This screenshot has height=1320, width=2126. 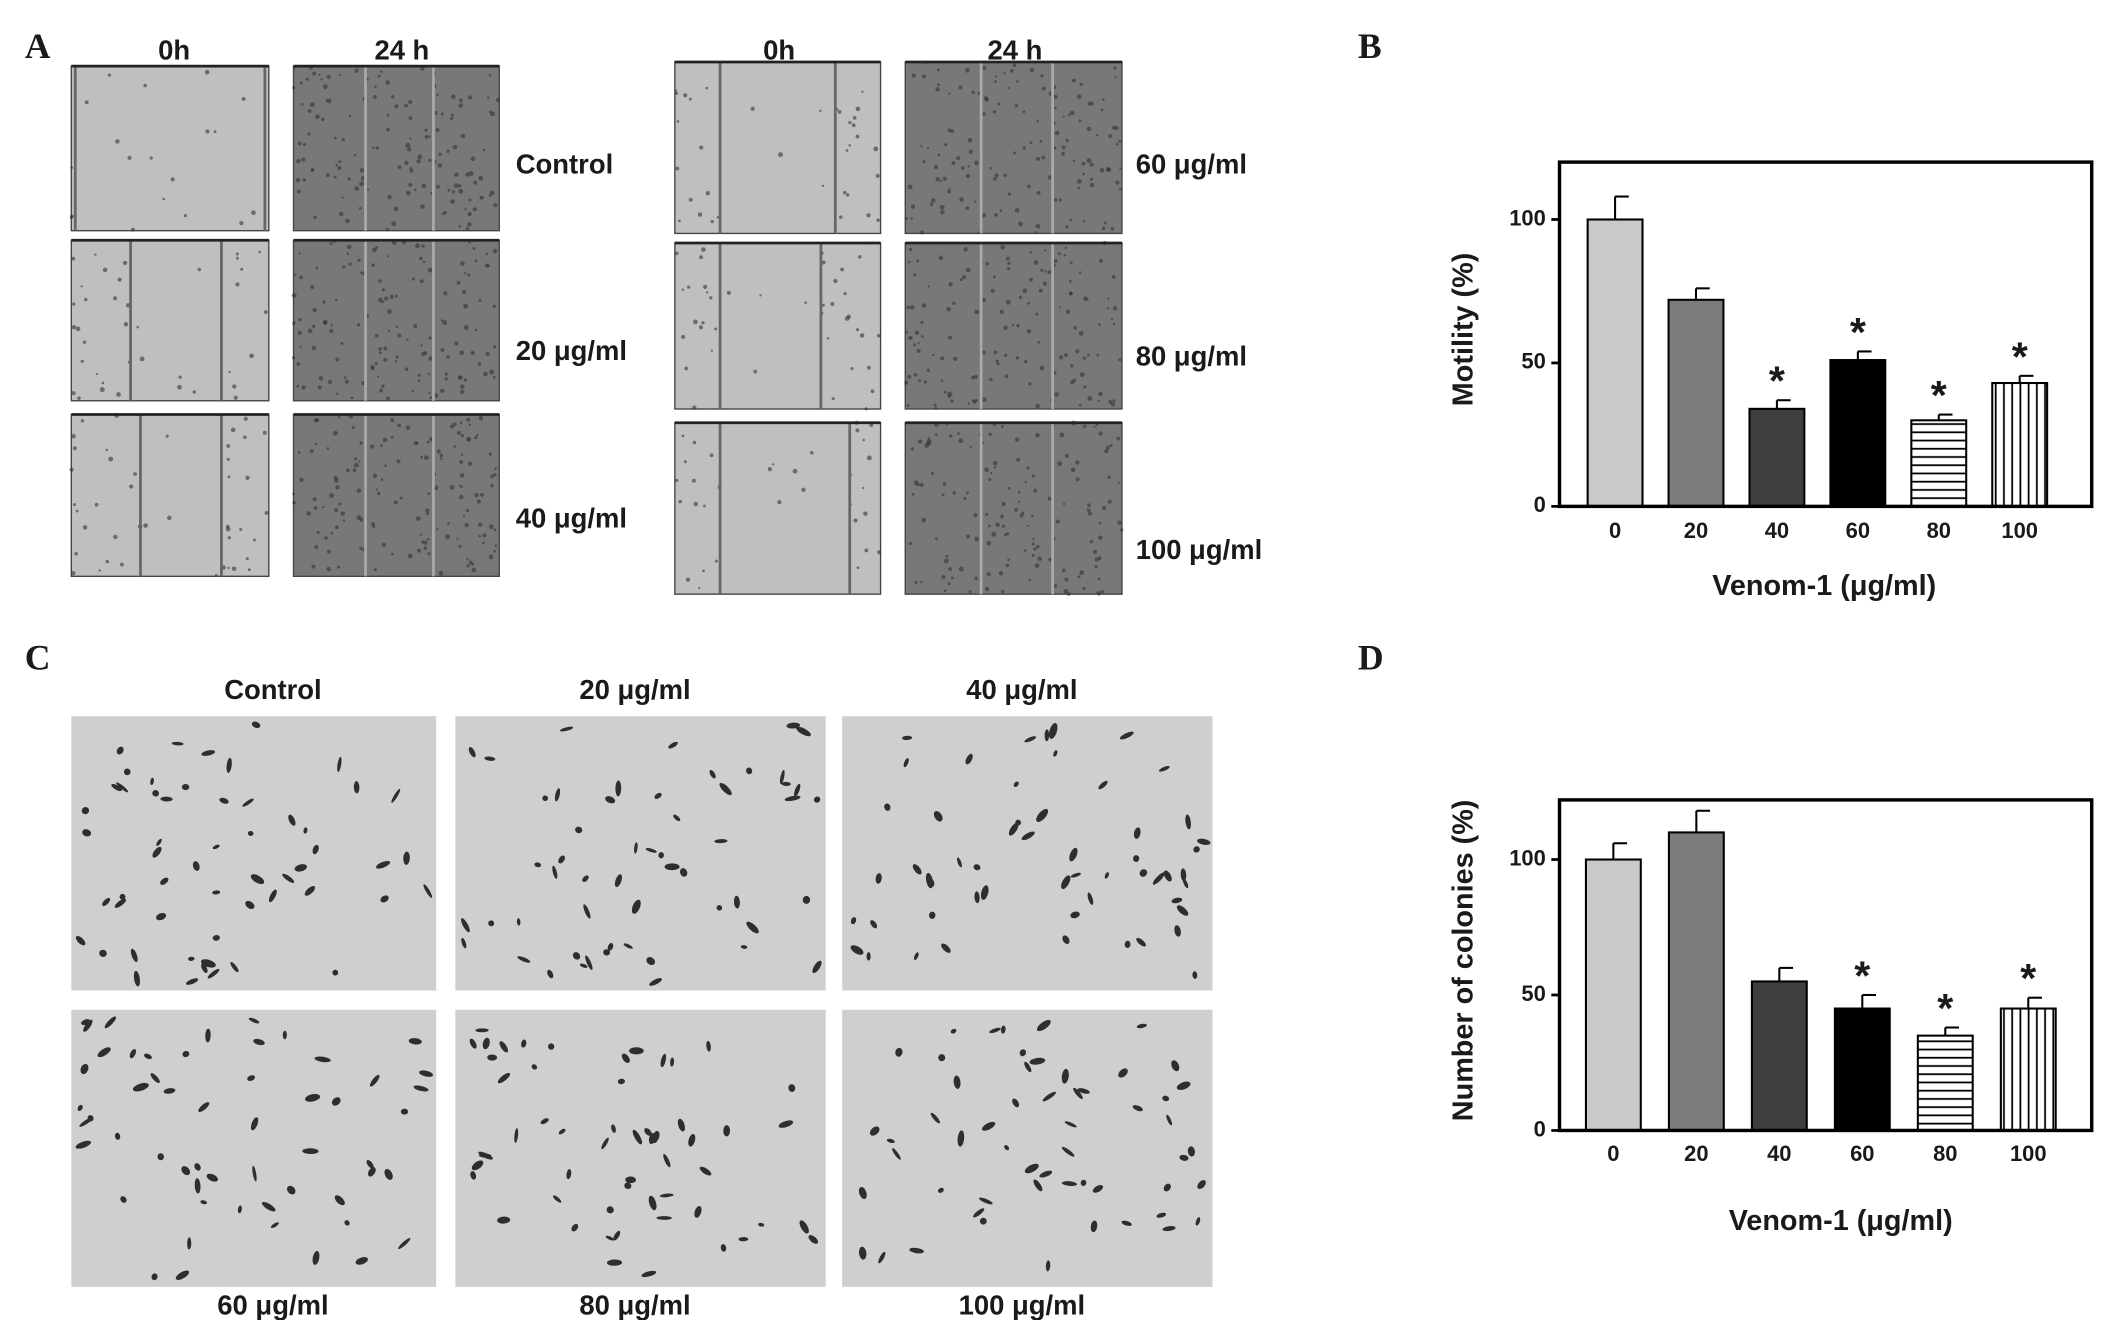 What do you see at coordinates (640, 1148) in the screenshot?
I see `image-bg` at bounding box center [640, 1148].